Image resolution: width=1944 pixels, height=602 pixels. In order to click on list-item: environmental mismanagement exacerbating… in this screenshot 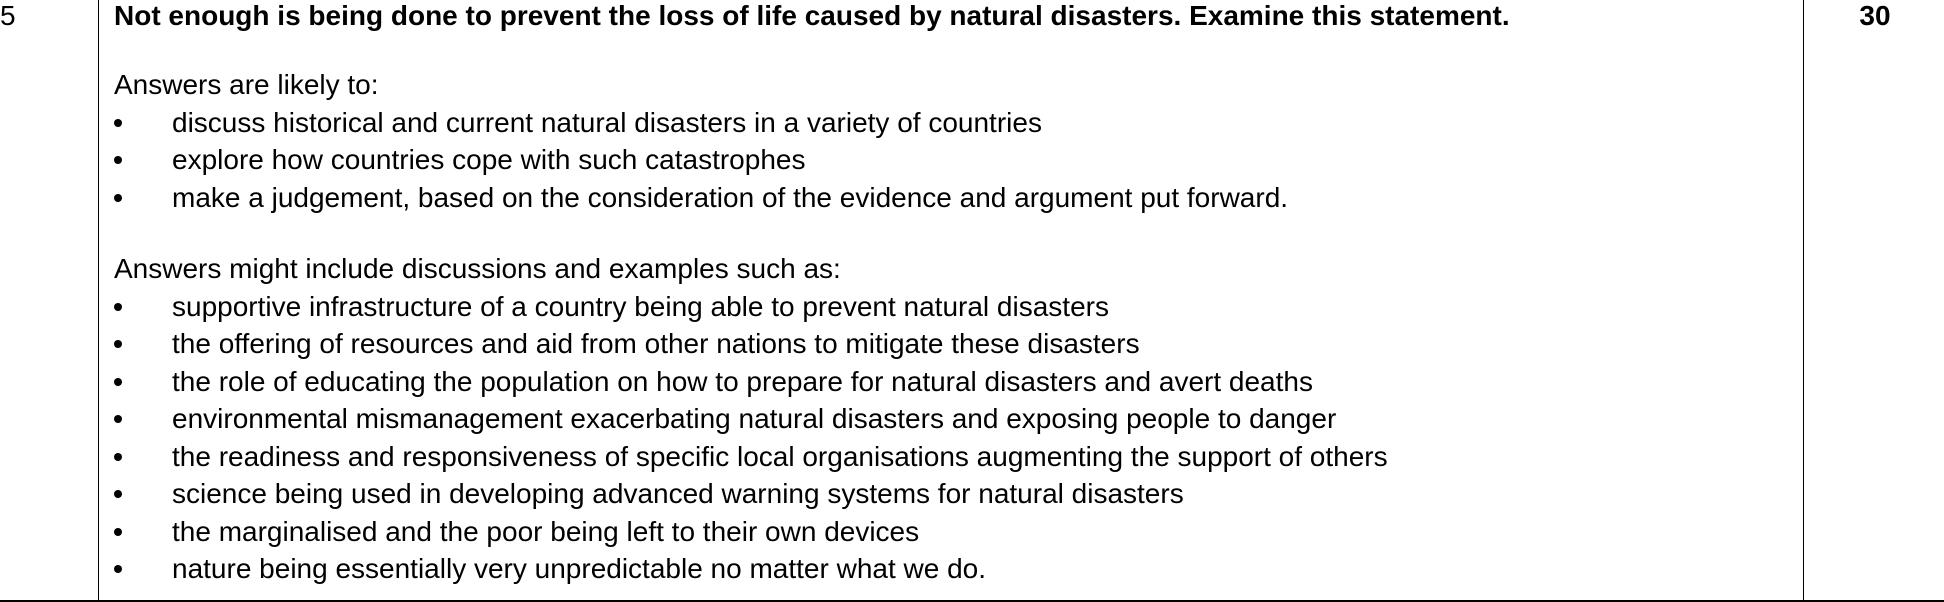, I will do `click(954, 419)`.